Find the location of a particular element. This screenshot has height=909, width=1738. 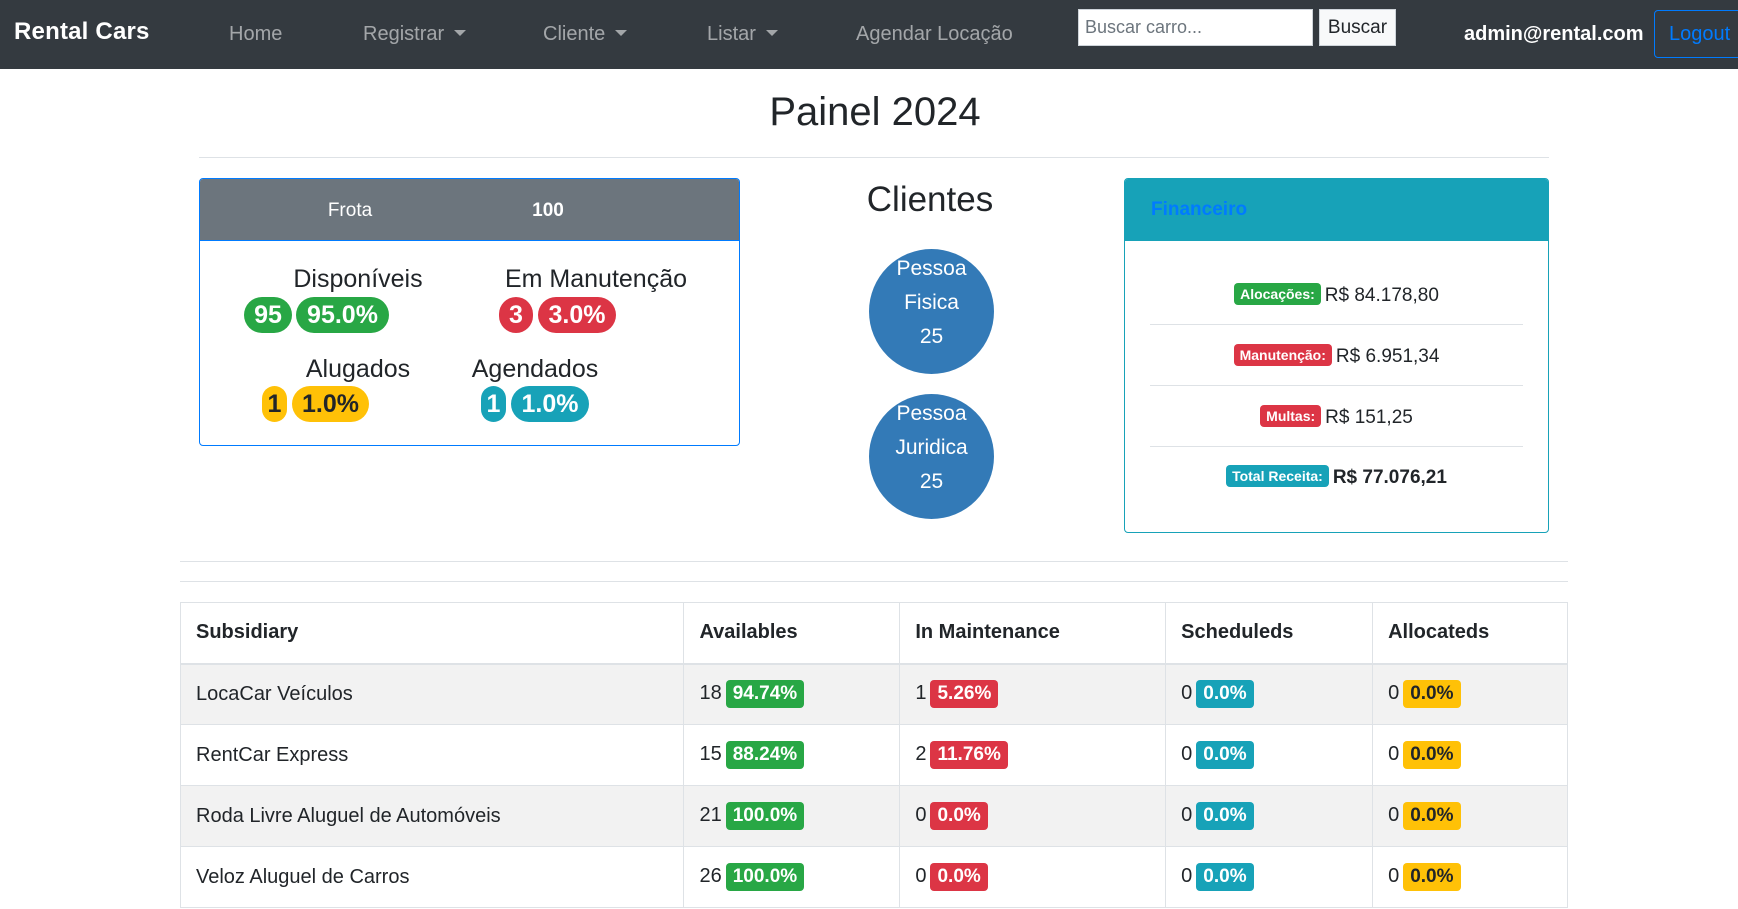

nav-home-label: Home is located at coordinates (256, 34).